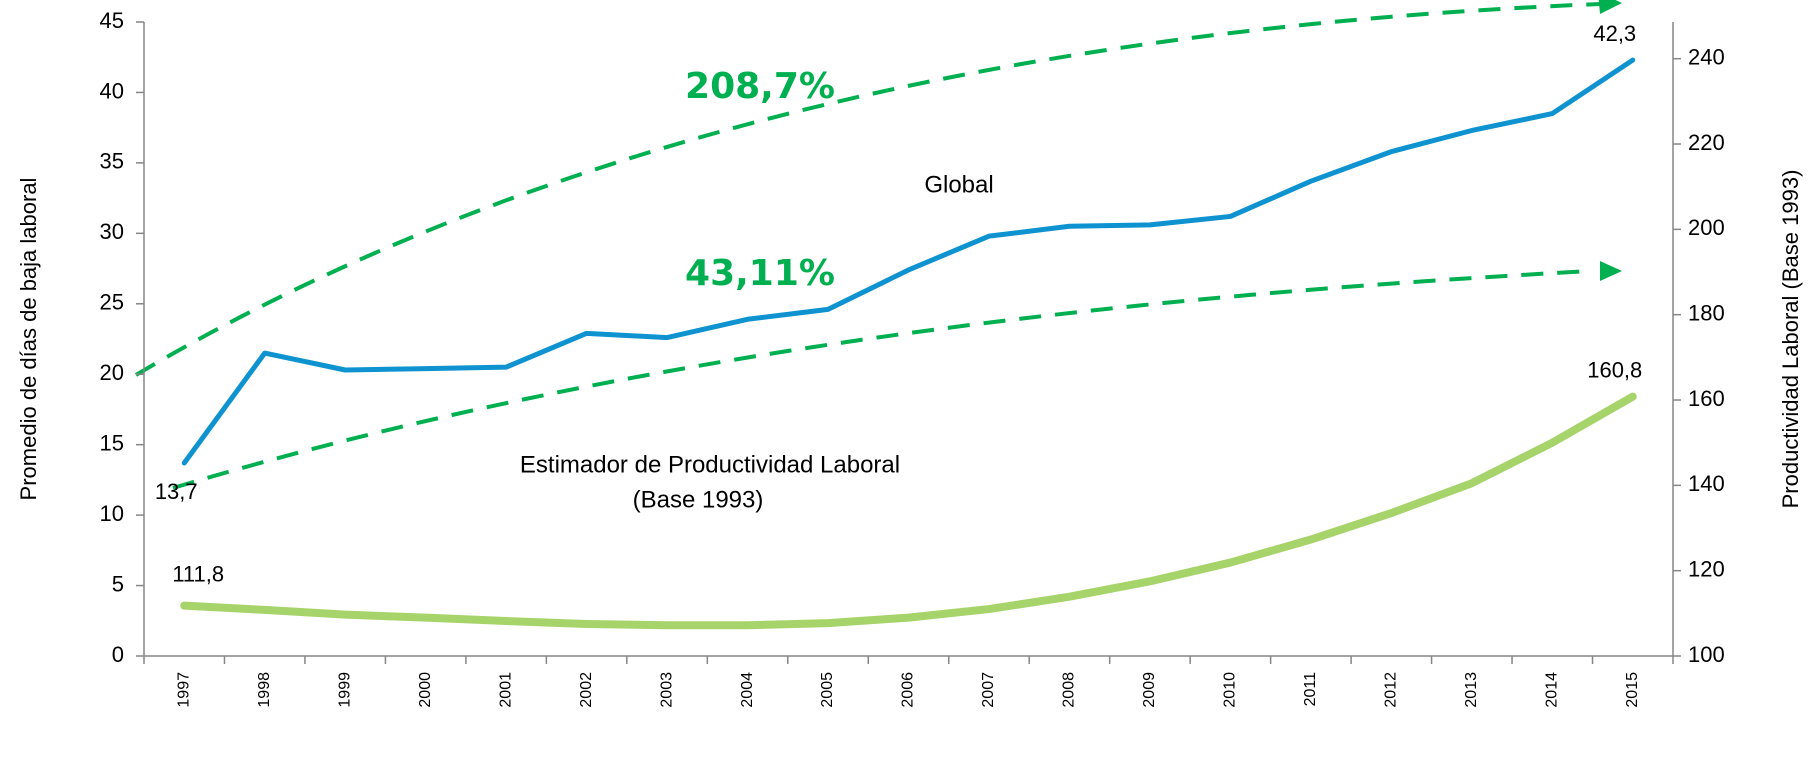 The image size is (1812, 760). Describe the element at coordinates (827, 690) in the screenshot. I see `x-tick-label: 2005` at that location.